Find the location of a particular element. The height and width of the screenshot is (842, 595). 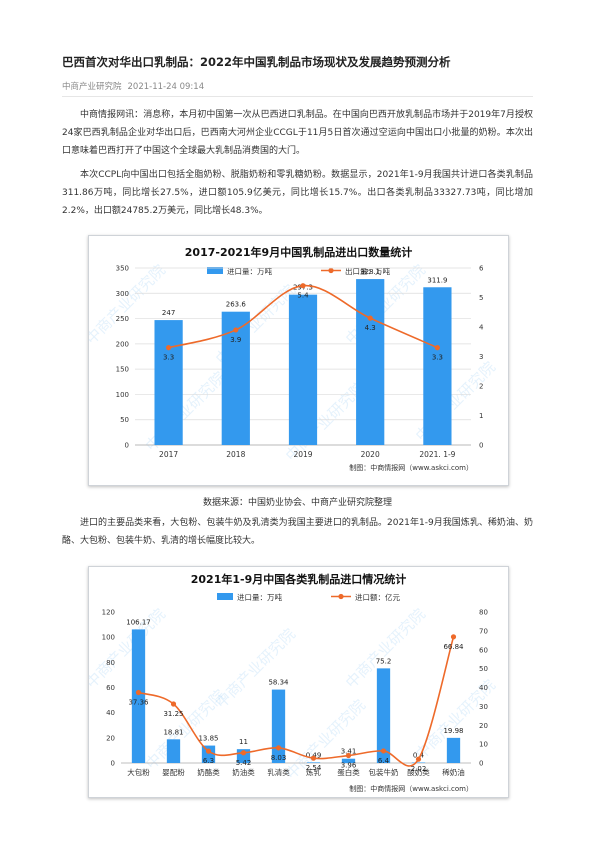

bar-value-label: 0.49 is located at coordinates (314, 755).